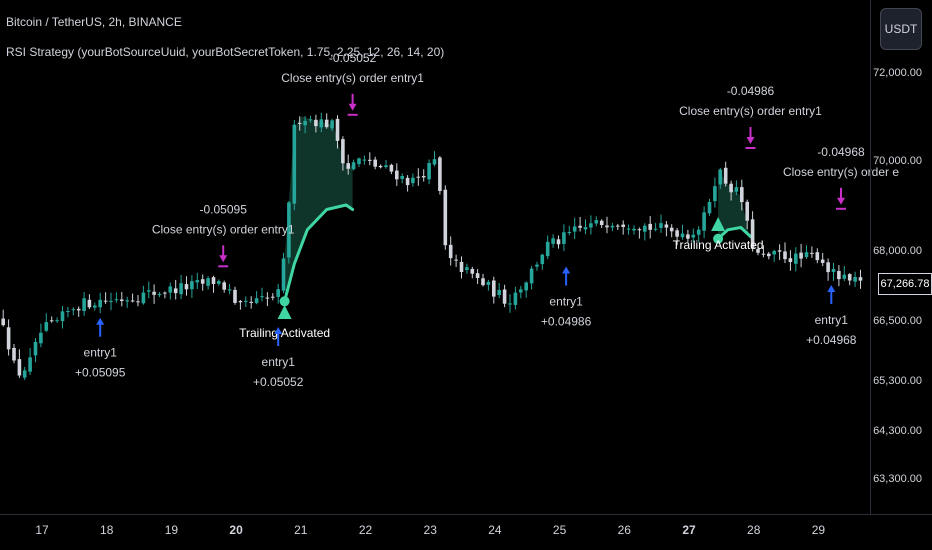 The image size is (932, 550). Describe the element at coordinates (301, 530) in the screenshot. I see `x-tick-label: 21` at that location.